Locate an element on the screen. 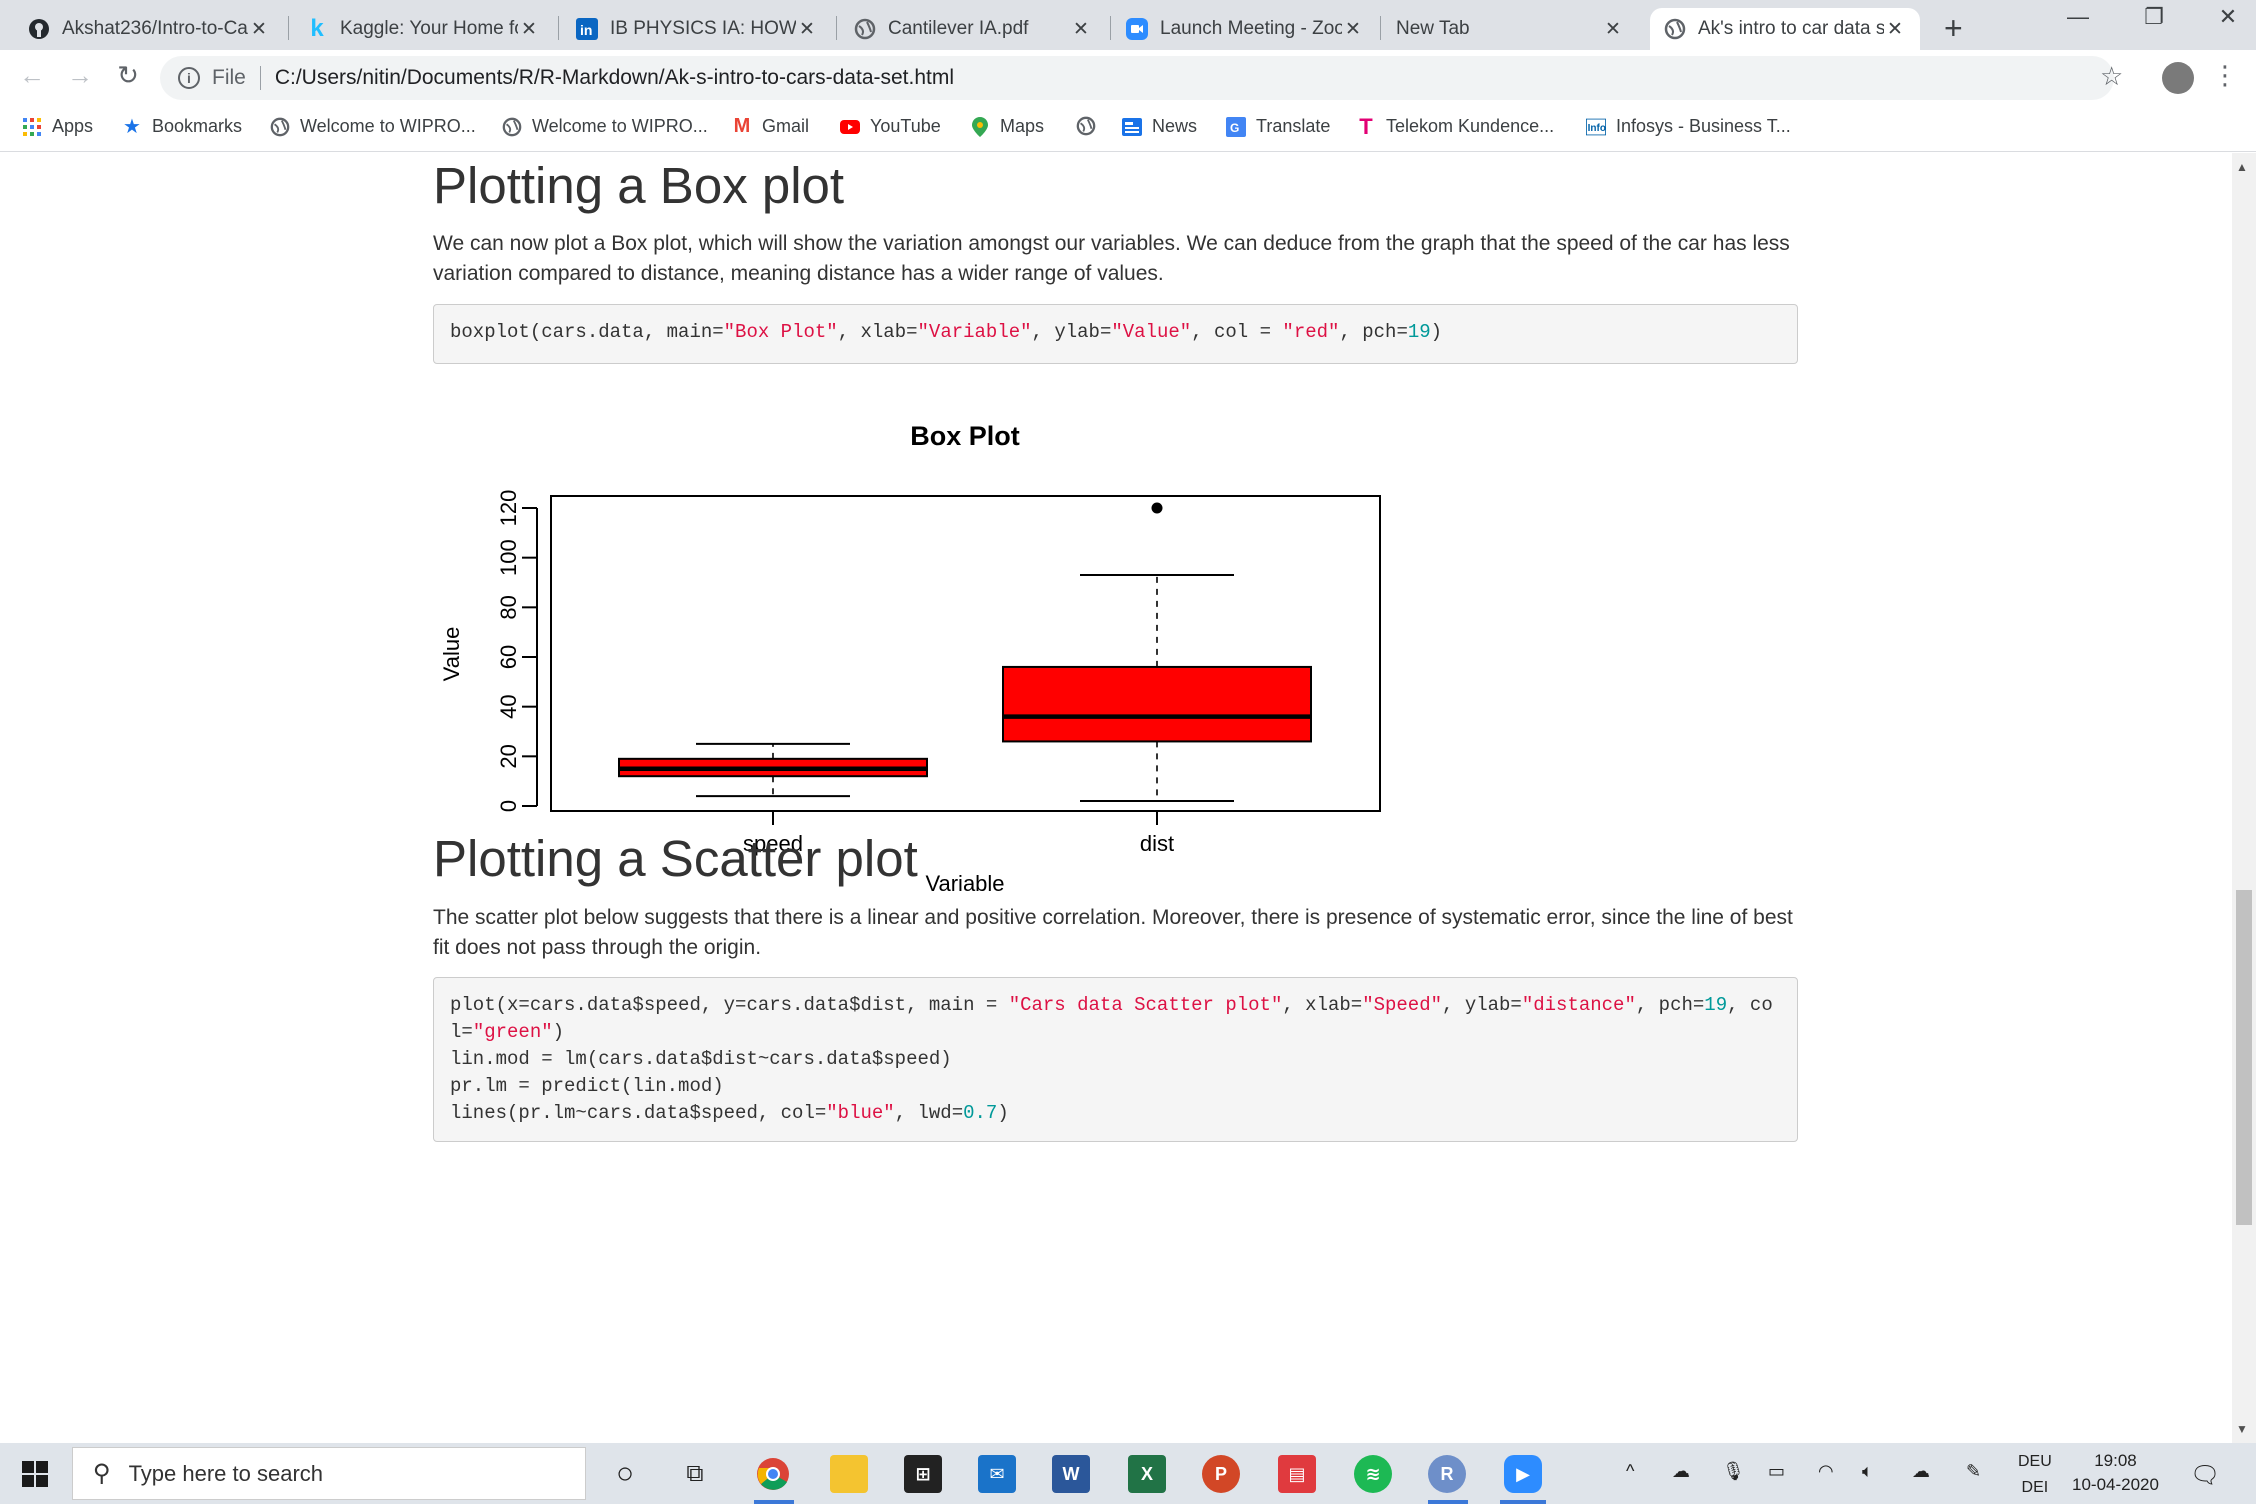 Image resolution: width=2256 pixels, height=1504 pixels. chart-title: Box Plot is located at coordinates (965, 436).